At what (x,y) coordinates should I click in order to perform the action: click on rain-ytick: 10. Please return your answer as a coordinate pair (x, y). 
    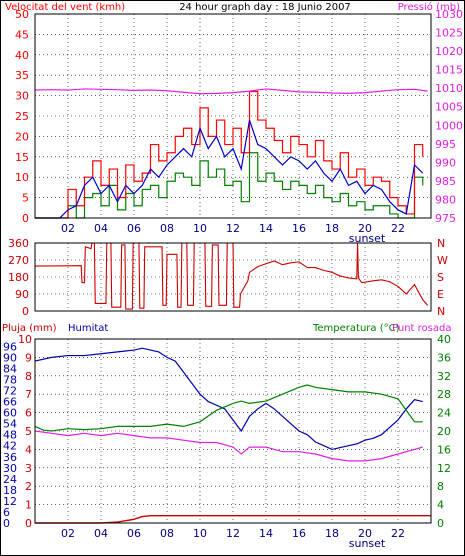
    Looking at the image, I should click on (25, 339).